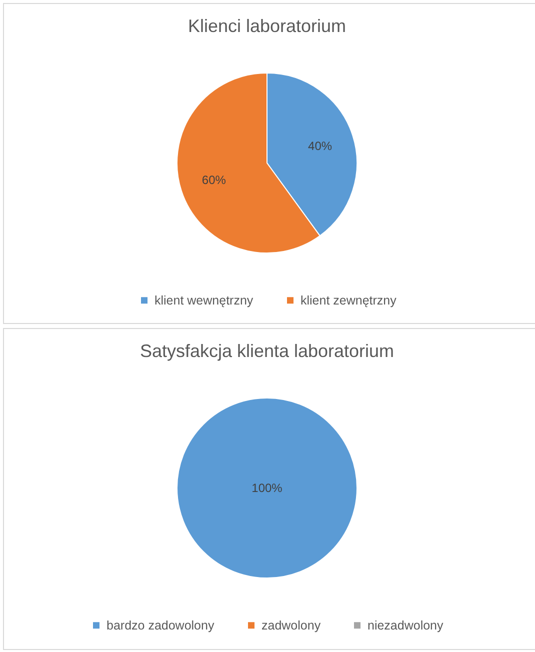  I want to click on legend-label: bardzo zadowolony, so click(160, 625).